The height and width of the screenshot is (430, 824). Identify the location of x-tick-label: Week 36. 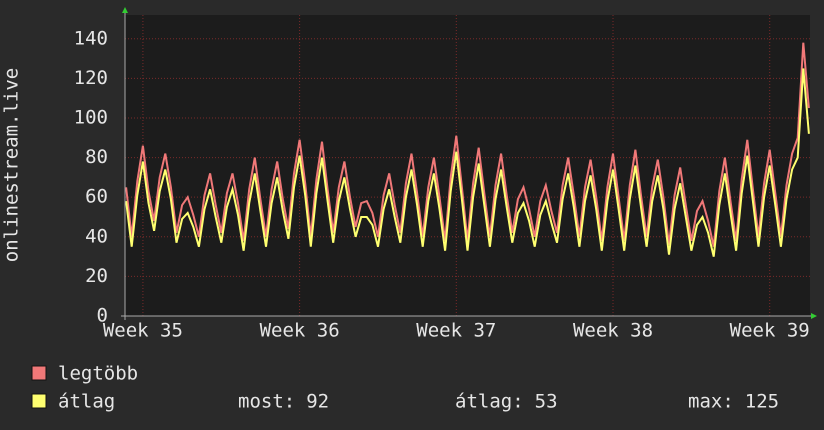
(300, 331).